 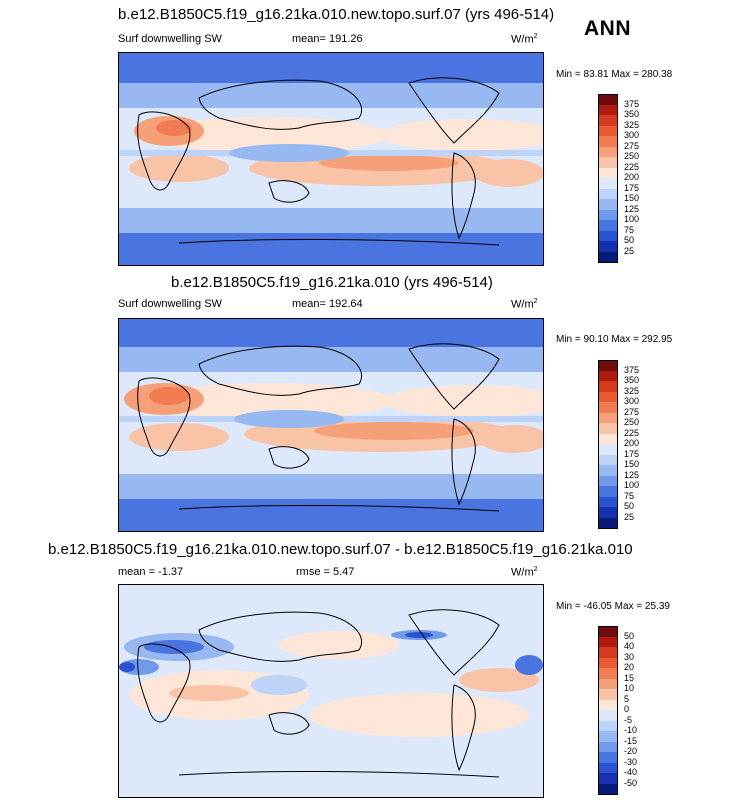 I want to click on colorbar-label: 30, so click(x=629, y=656).